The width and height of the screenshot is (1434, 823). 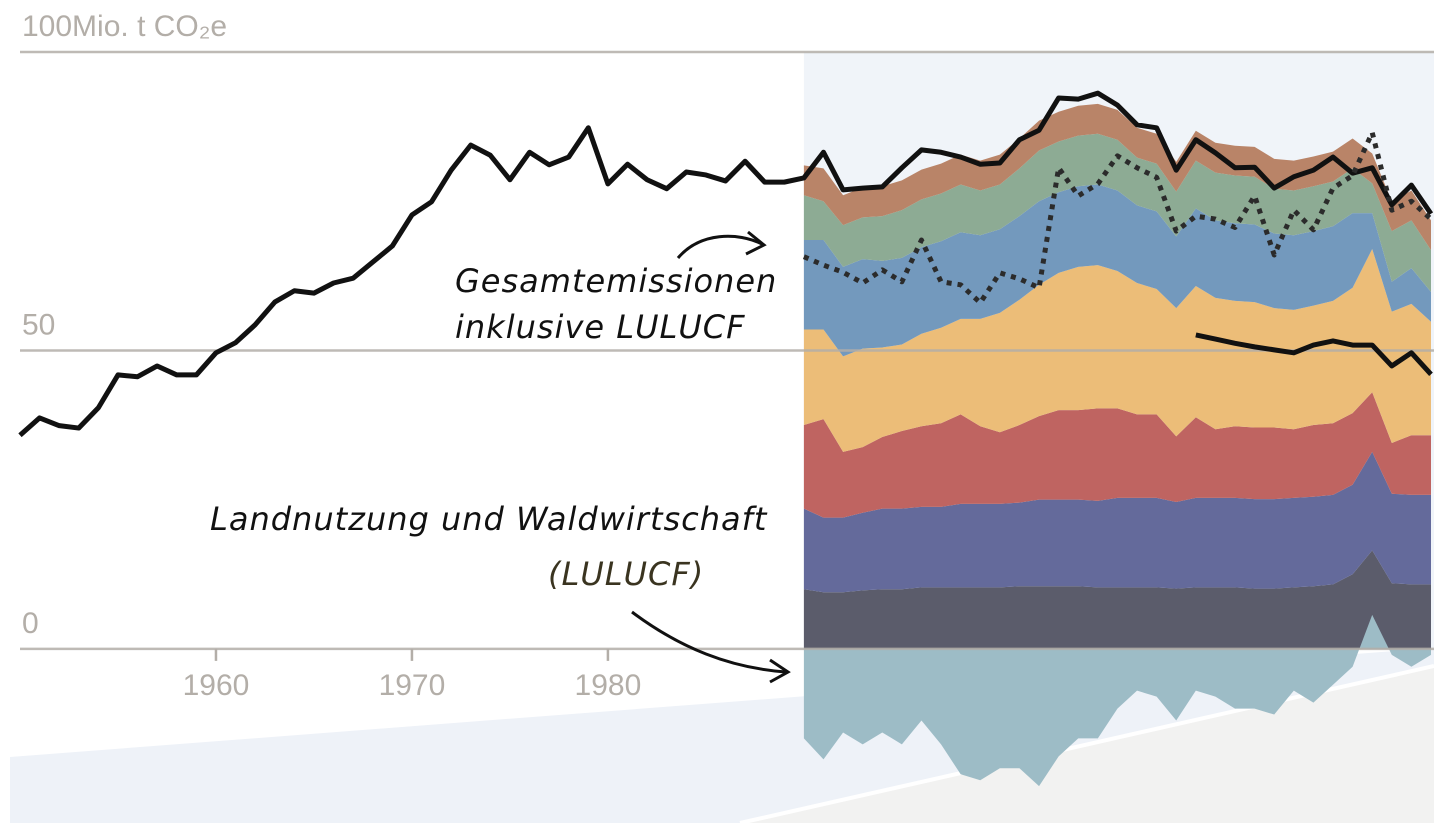 What do you see at coordinates (124, 26) in the screenshot?
I see `y-tick-label: 100Mio. t CO₂e` at bounding box center [124, 26].